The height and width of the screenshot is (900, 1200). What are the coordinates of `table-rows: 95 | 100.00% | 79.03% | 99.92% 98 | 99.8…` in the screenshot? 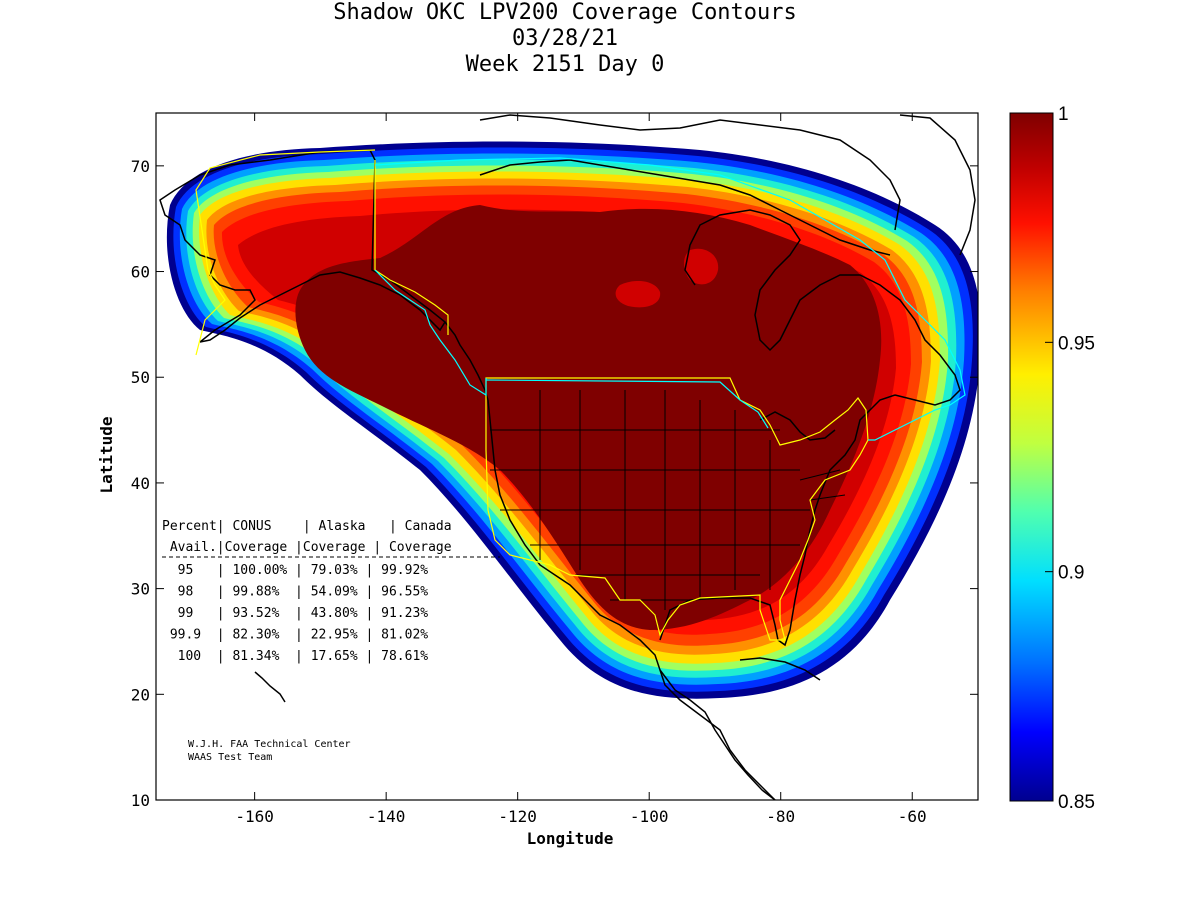 It's located at (295, 613).